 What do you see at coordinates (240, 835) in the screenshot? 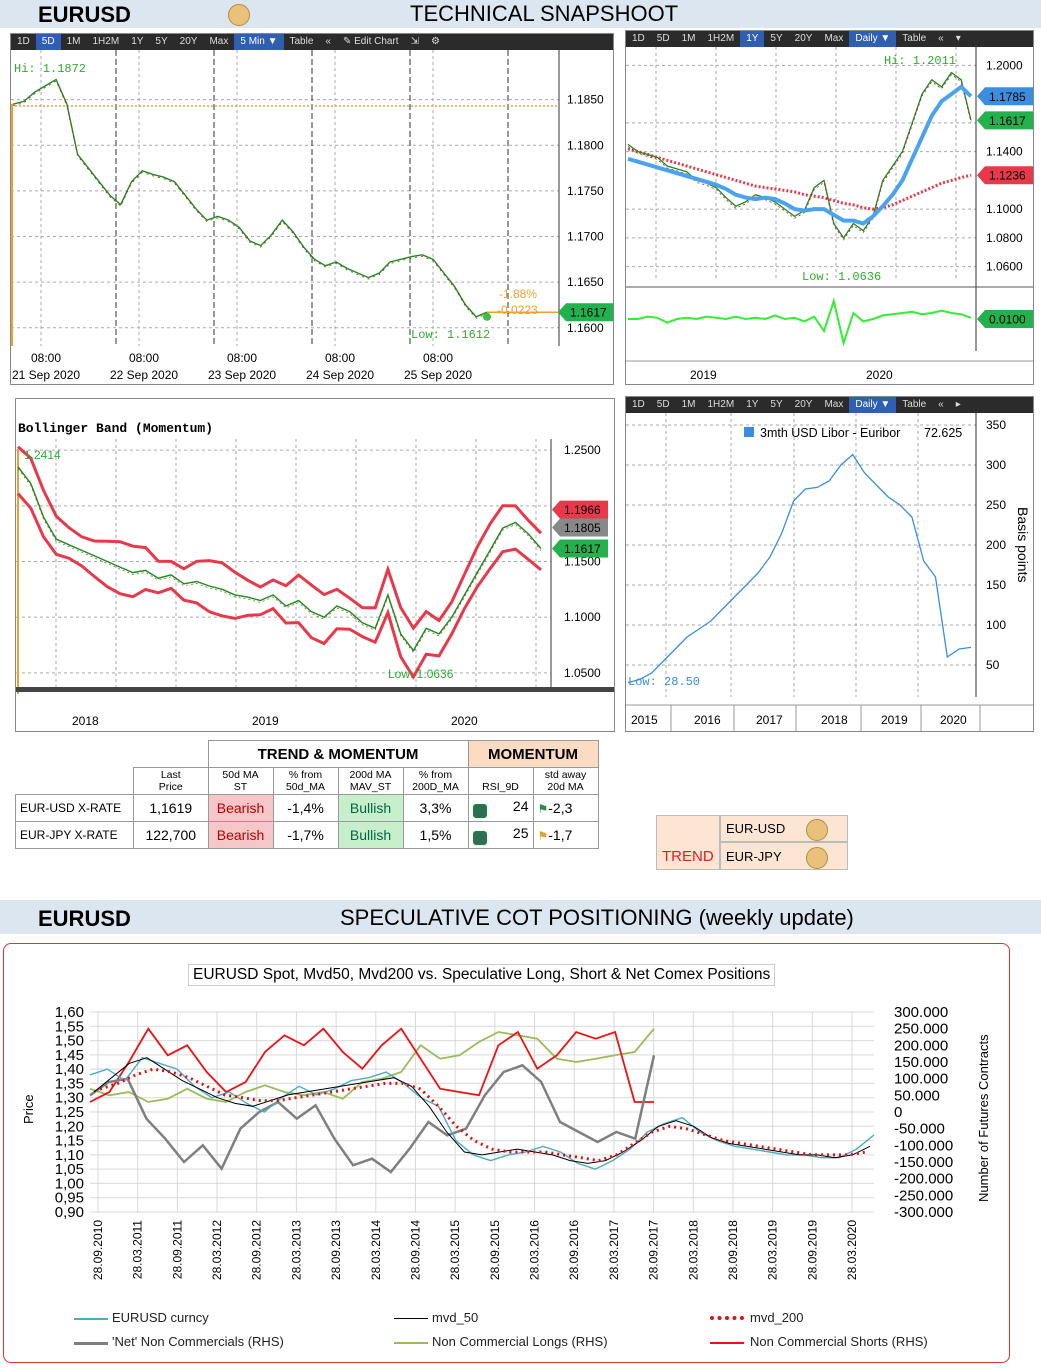
I see `row-st: Bearish` at bounding box center [240, 835].